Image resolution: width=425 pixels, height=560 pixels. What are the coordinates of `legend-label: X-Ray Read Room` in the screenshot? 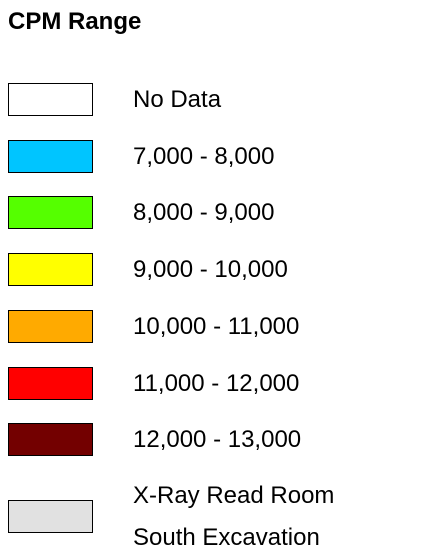 It's located at (234, 495).